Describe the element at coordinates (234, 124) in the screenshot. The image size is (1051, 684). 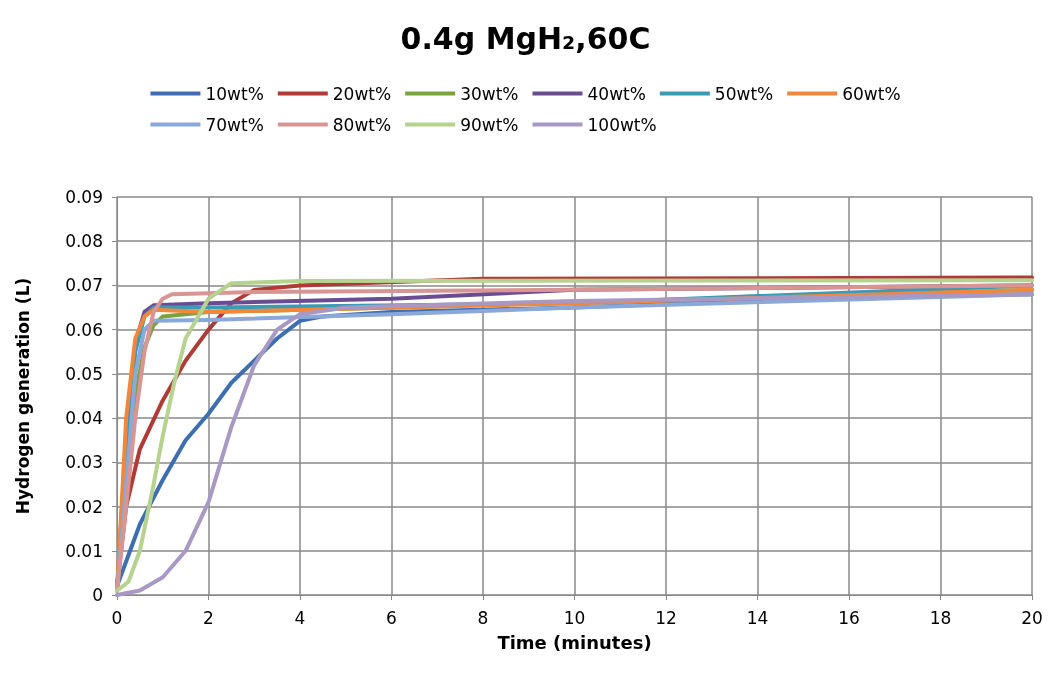
I see `legend-label: 70wt%` at that location.